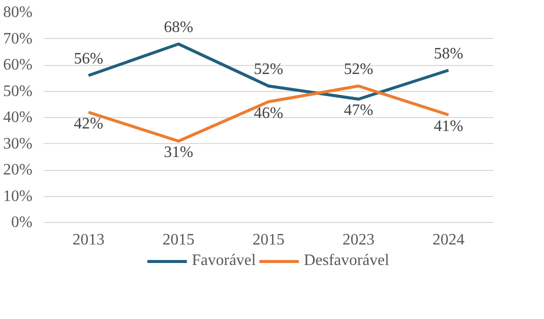  What do you see at coordinates (448, 240) in the screenshot?
I see `x-tick-label: 2024` at bounding box center [448, 240].